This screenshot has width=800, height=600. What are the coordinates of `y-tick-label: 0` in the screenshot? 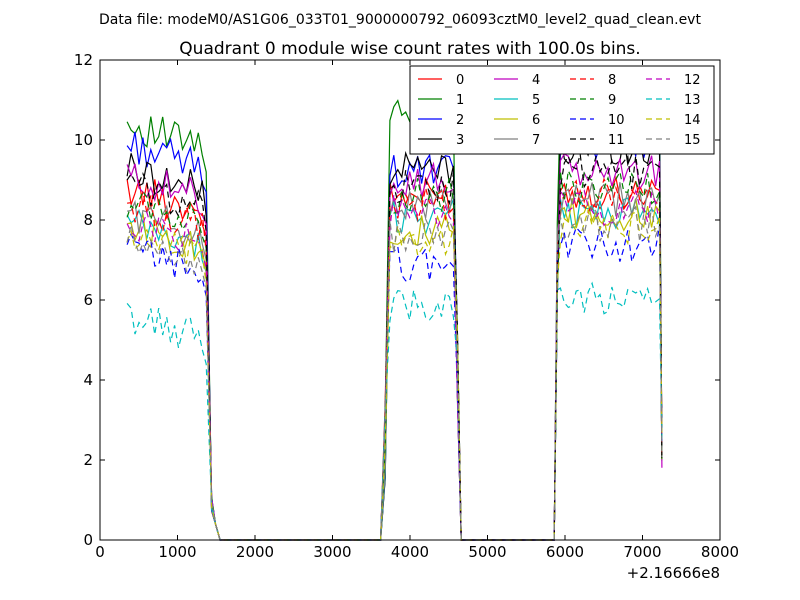 It's located at (88, 540).